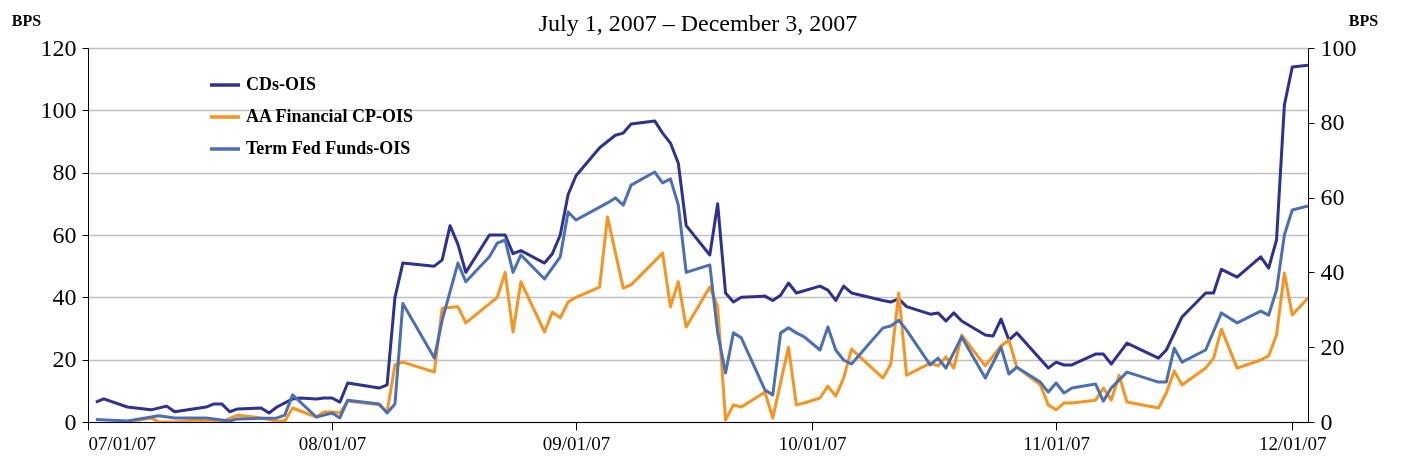 Image resolution: width=1421 pixels, height=473 pixels. I want to click on y-tick-label: 20, so click(64, 359).